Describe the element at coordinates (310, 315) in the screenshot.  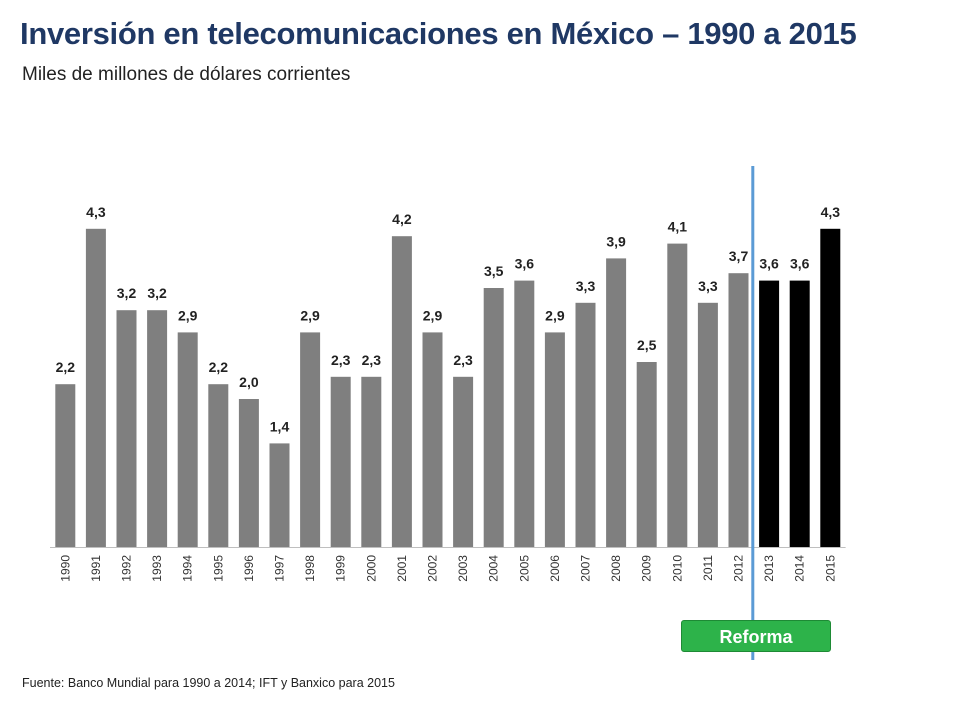
I see `value-label-1998: 2,9` at that location.